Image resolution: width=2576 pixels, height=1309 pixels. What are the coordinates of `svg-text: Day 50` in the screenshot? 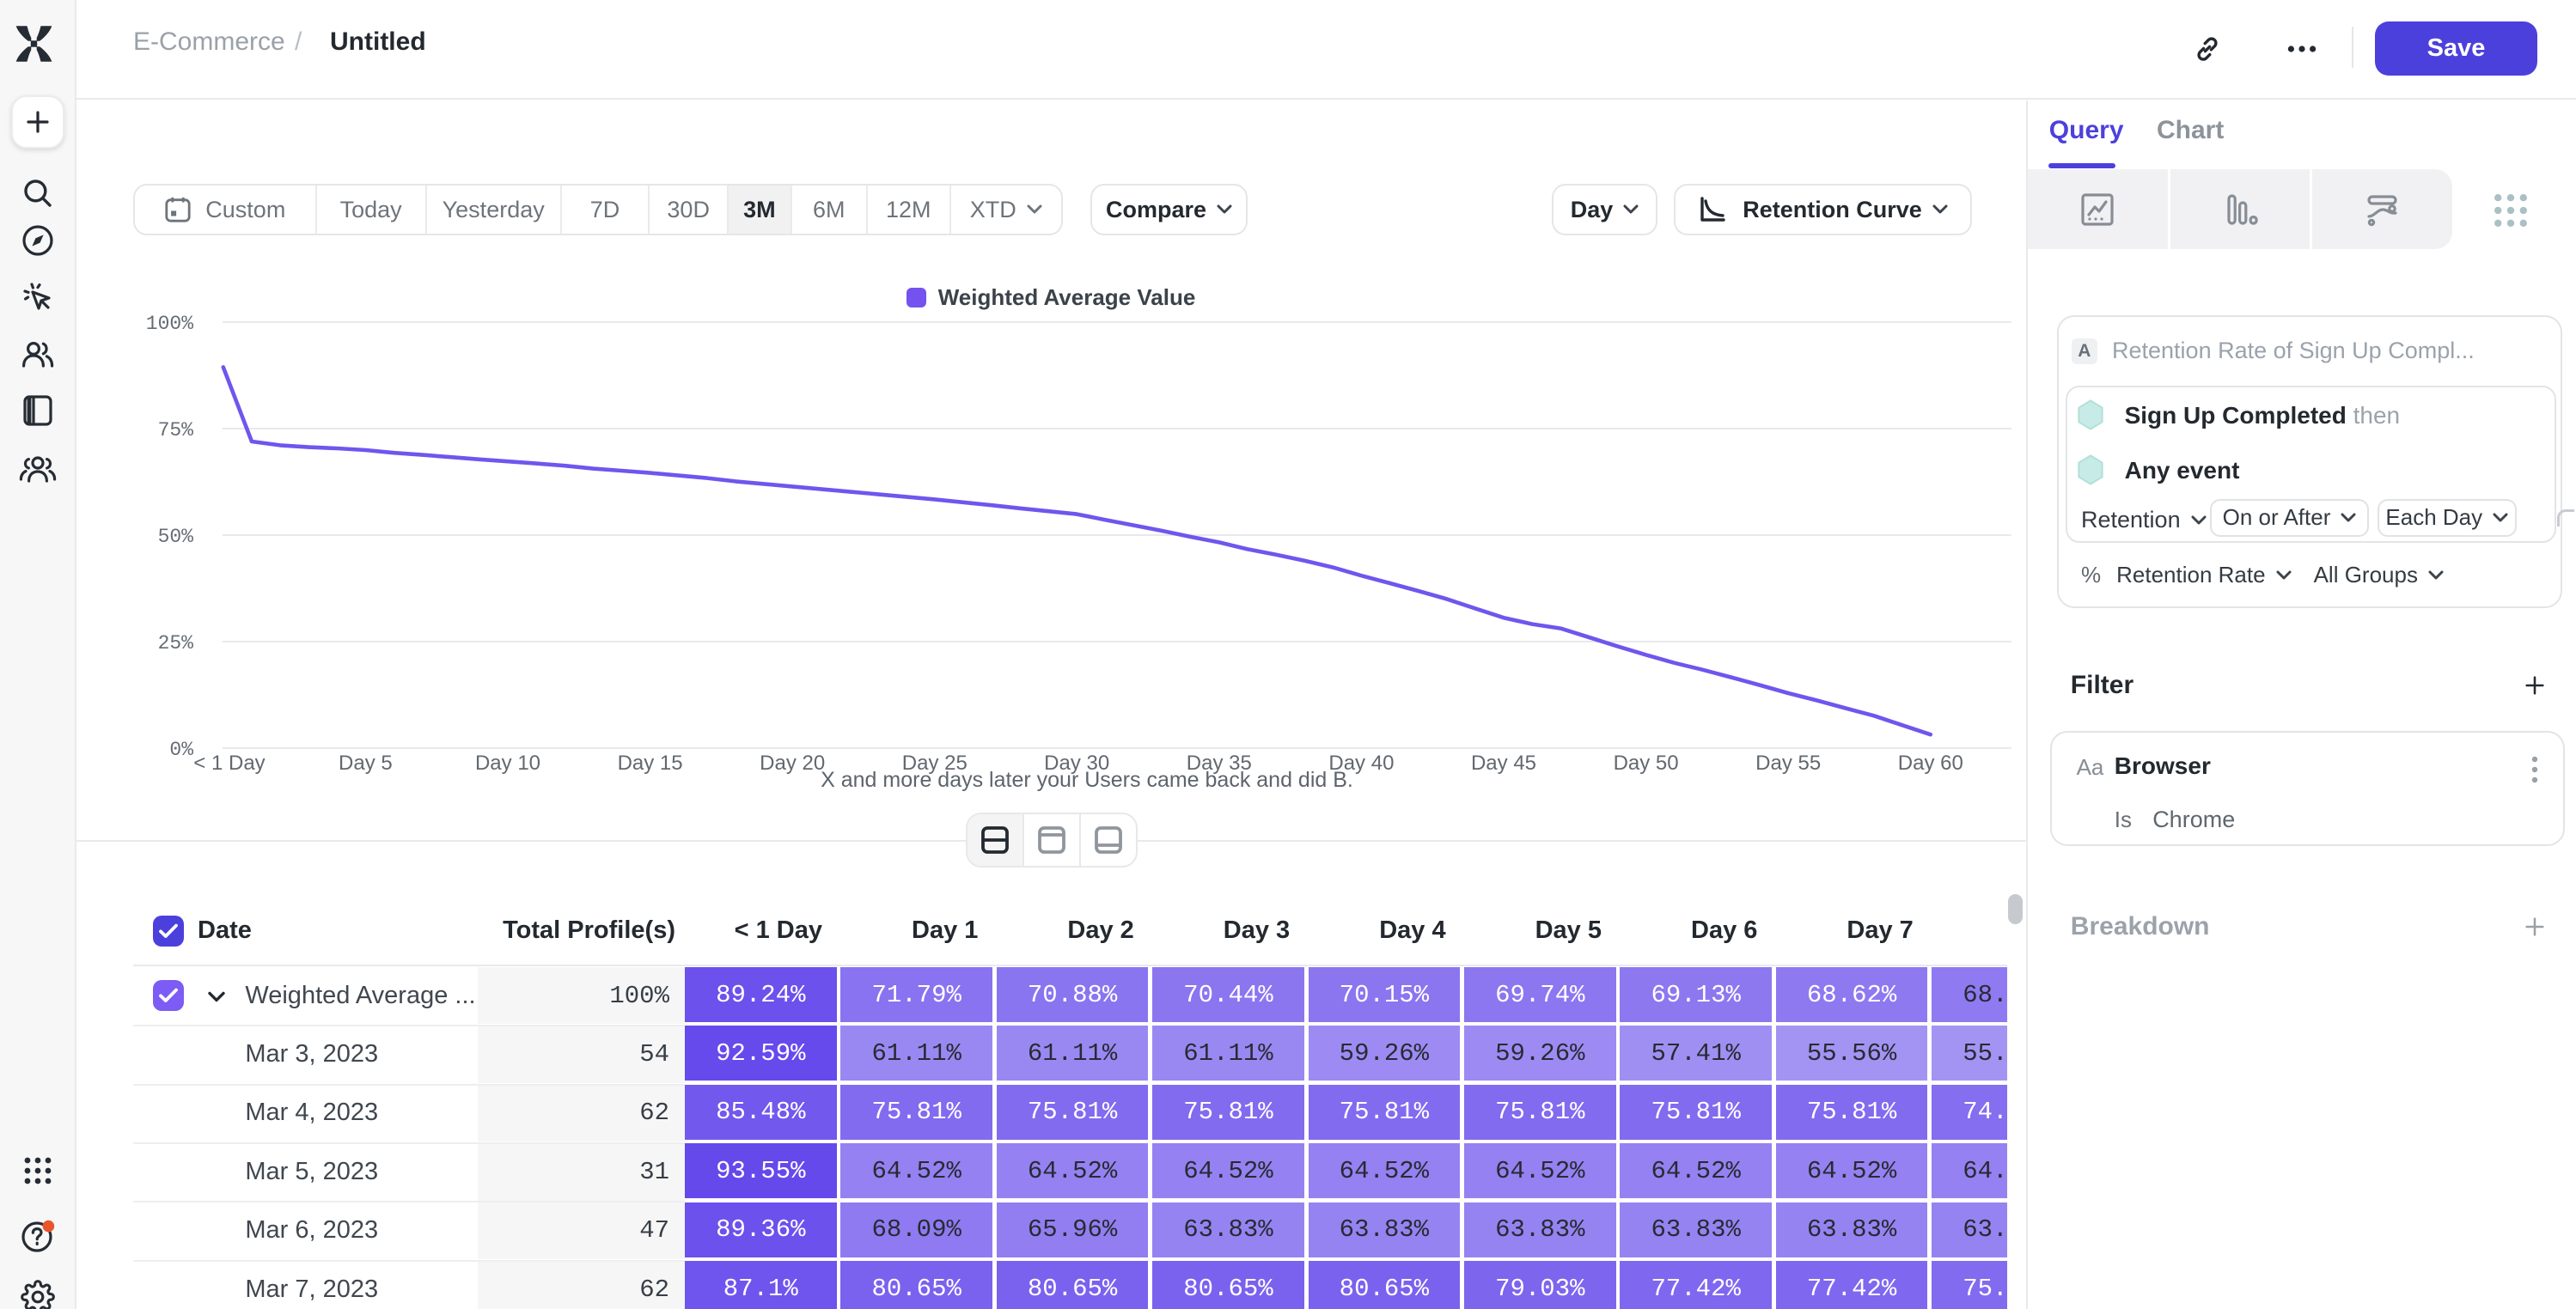 It's located at (1646, 763).